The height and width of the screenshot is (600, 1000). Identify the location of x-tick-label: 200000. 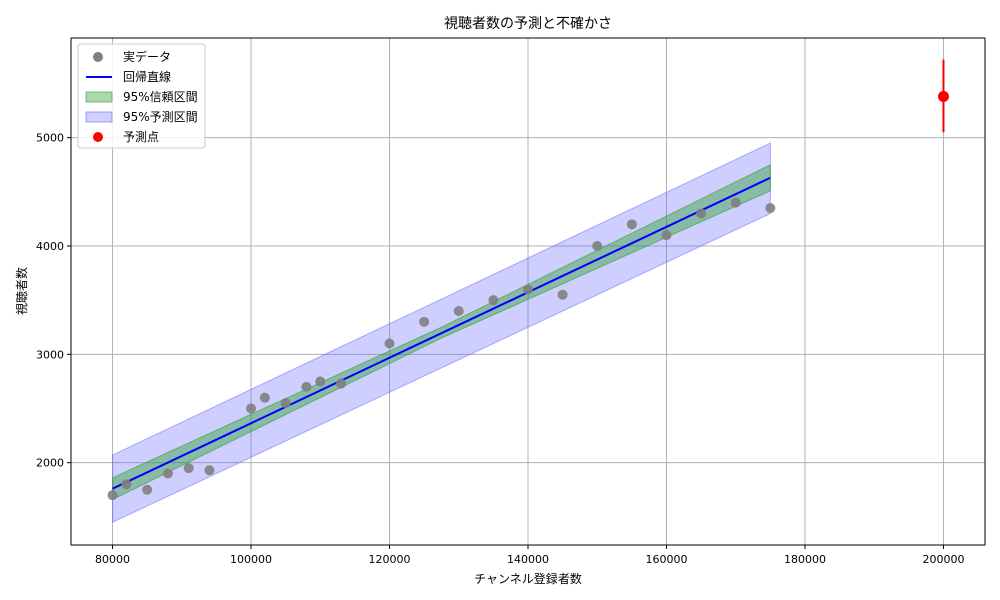
(943, 559).